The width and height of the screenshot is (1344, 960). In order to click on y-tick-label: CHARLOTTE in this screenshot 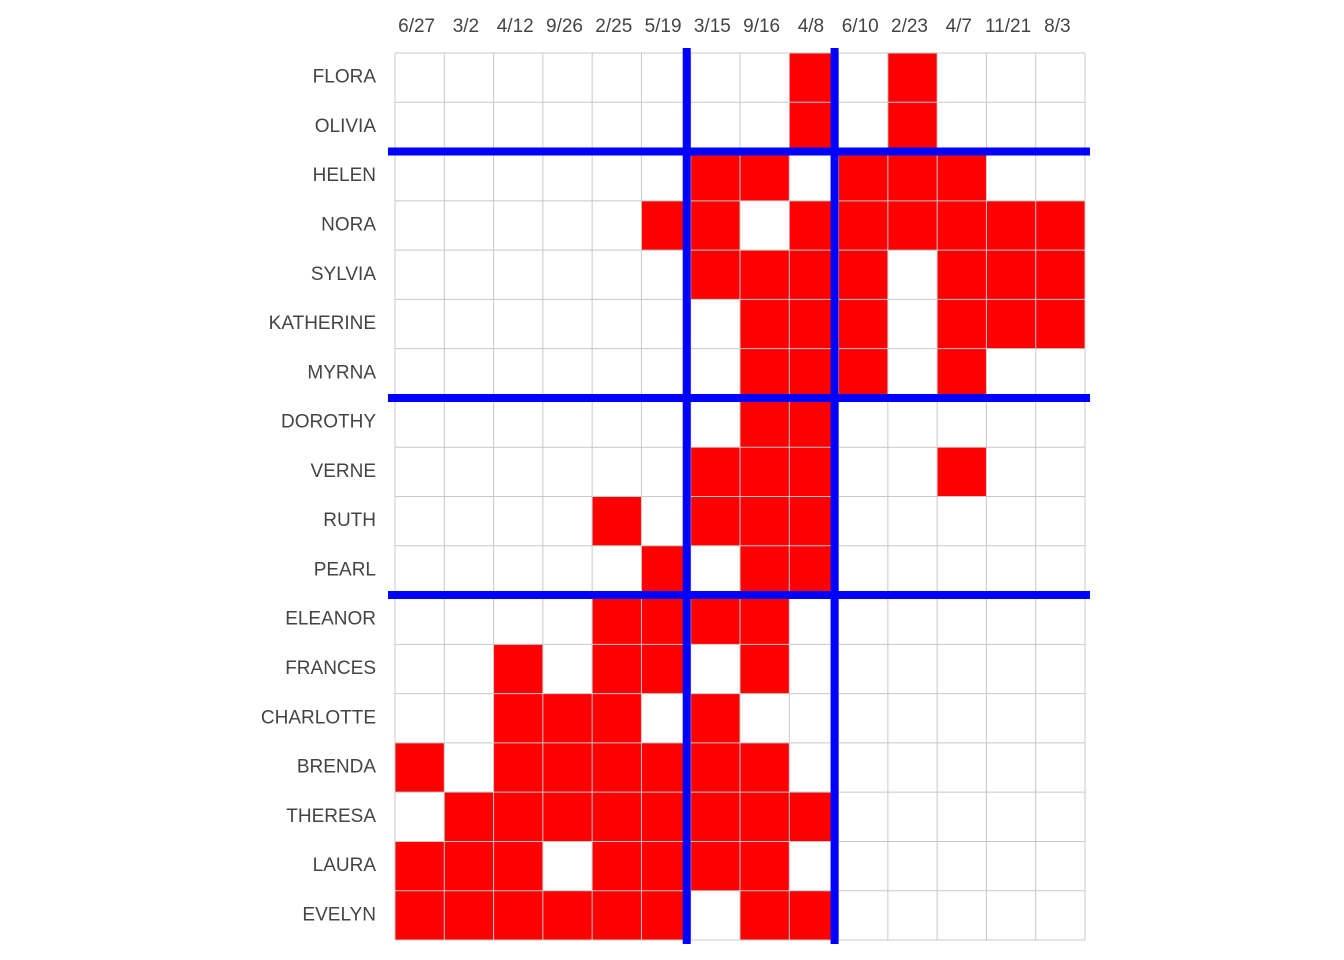, I will do `click(318, 717)`.